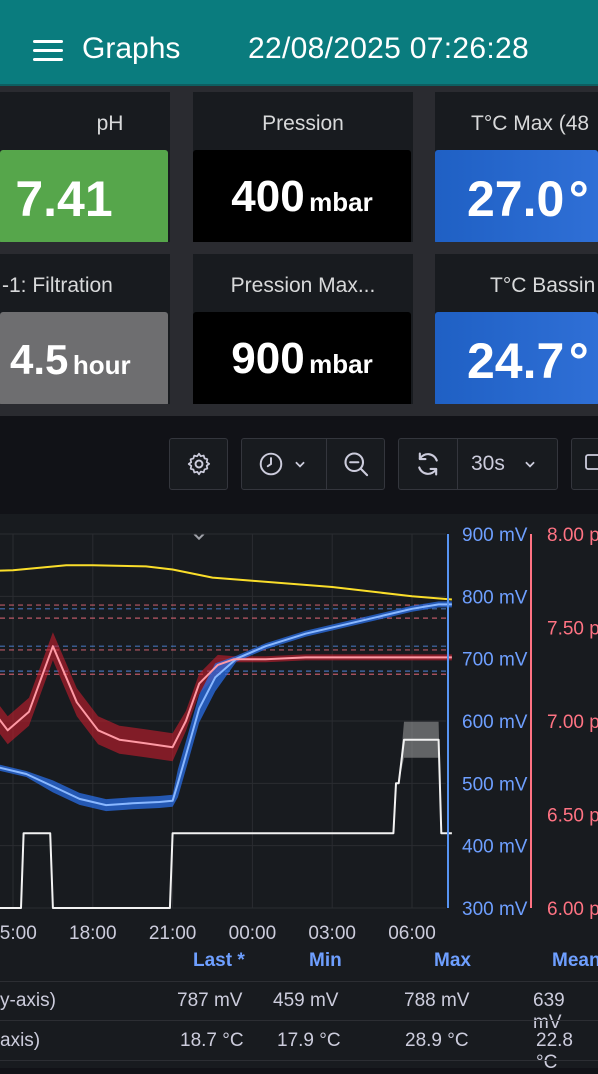 Image resolution: width=598 pixels, height=1074 pixels. I want to click on panel-value: 400, so click(268, 196).